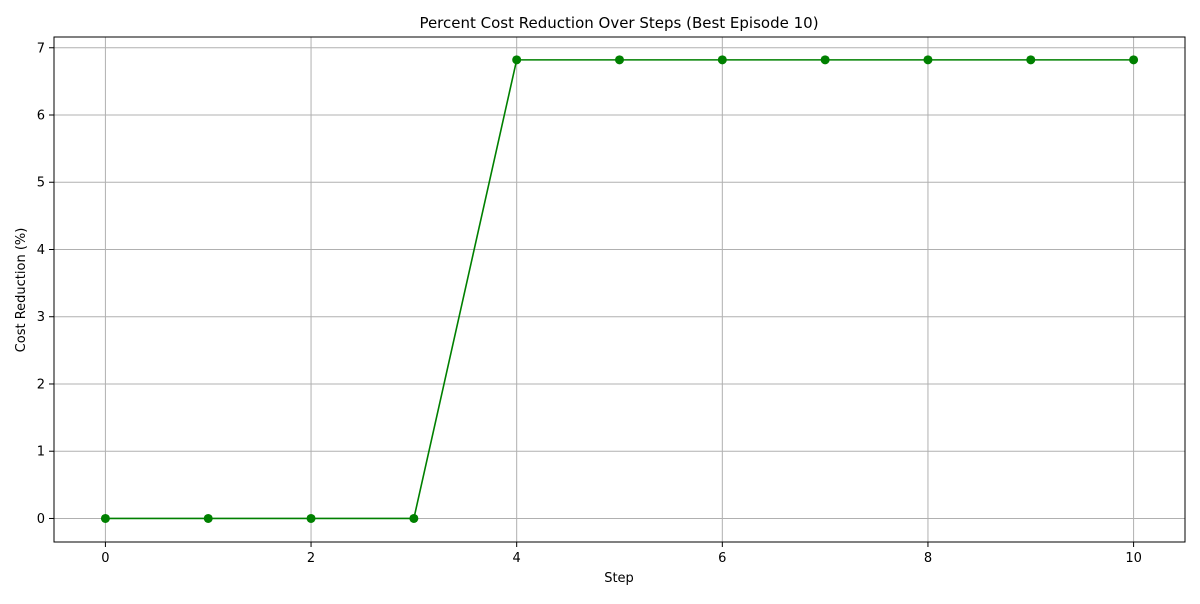  Describe the element at coordinates (105, 558) in the screenshot. I see `x-tick-label: 0` at that location.